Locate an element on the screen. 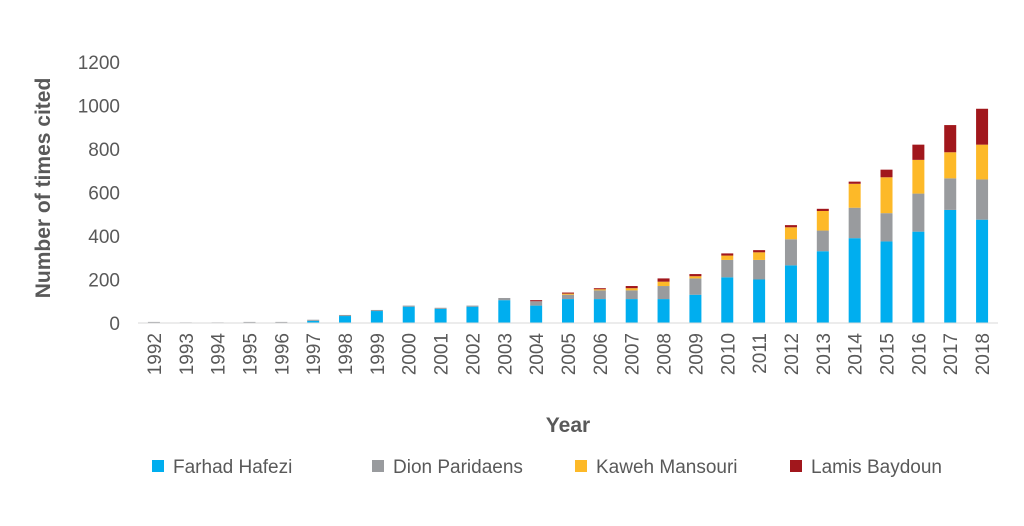 The image size is (1024, 526). x-tick-label: 2013 is located at coordinates (824, 354).